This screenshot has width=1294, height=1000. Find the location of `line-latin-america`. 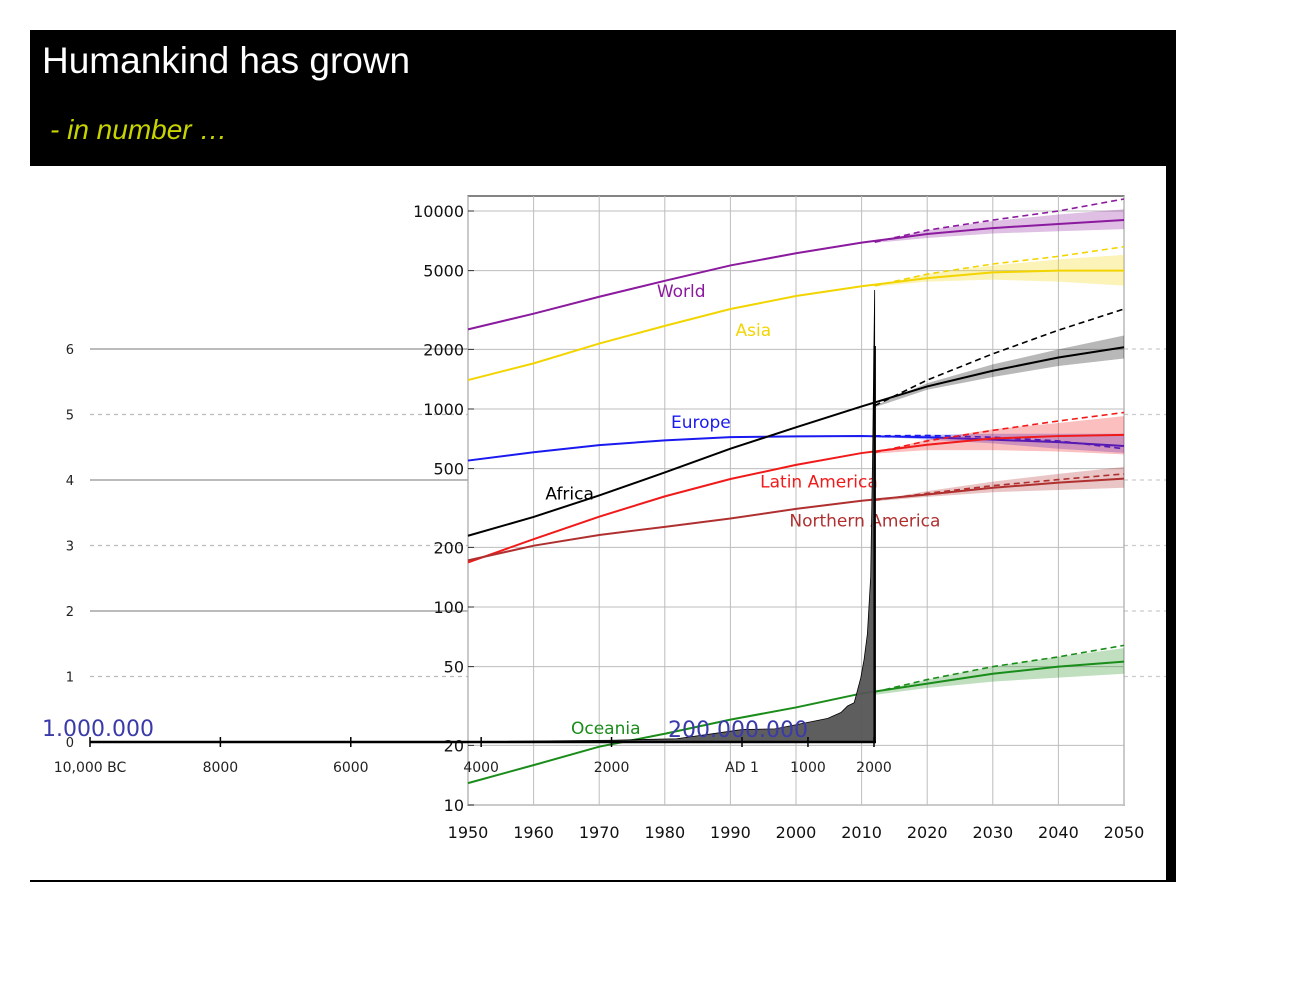

line-latin-america is located at coordinates (796, 498).